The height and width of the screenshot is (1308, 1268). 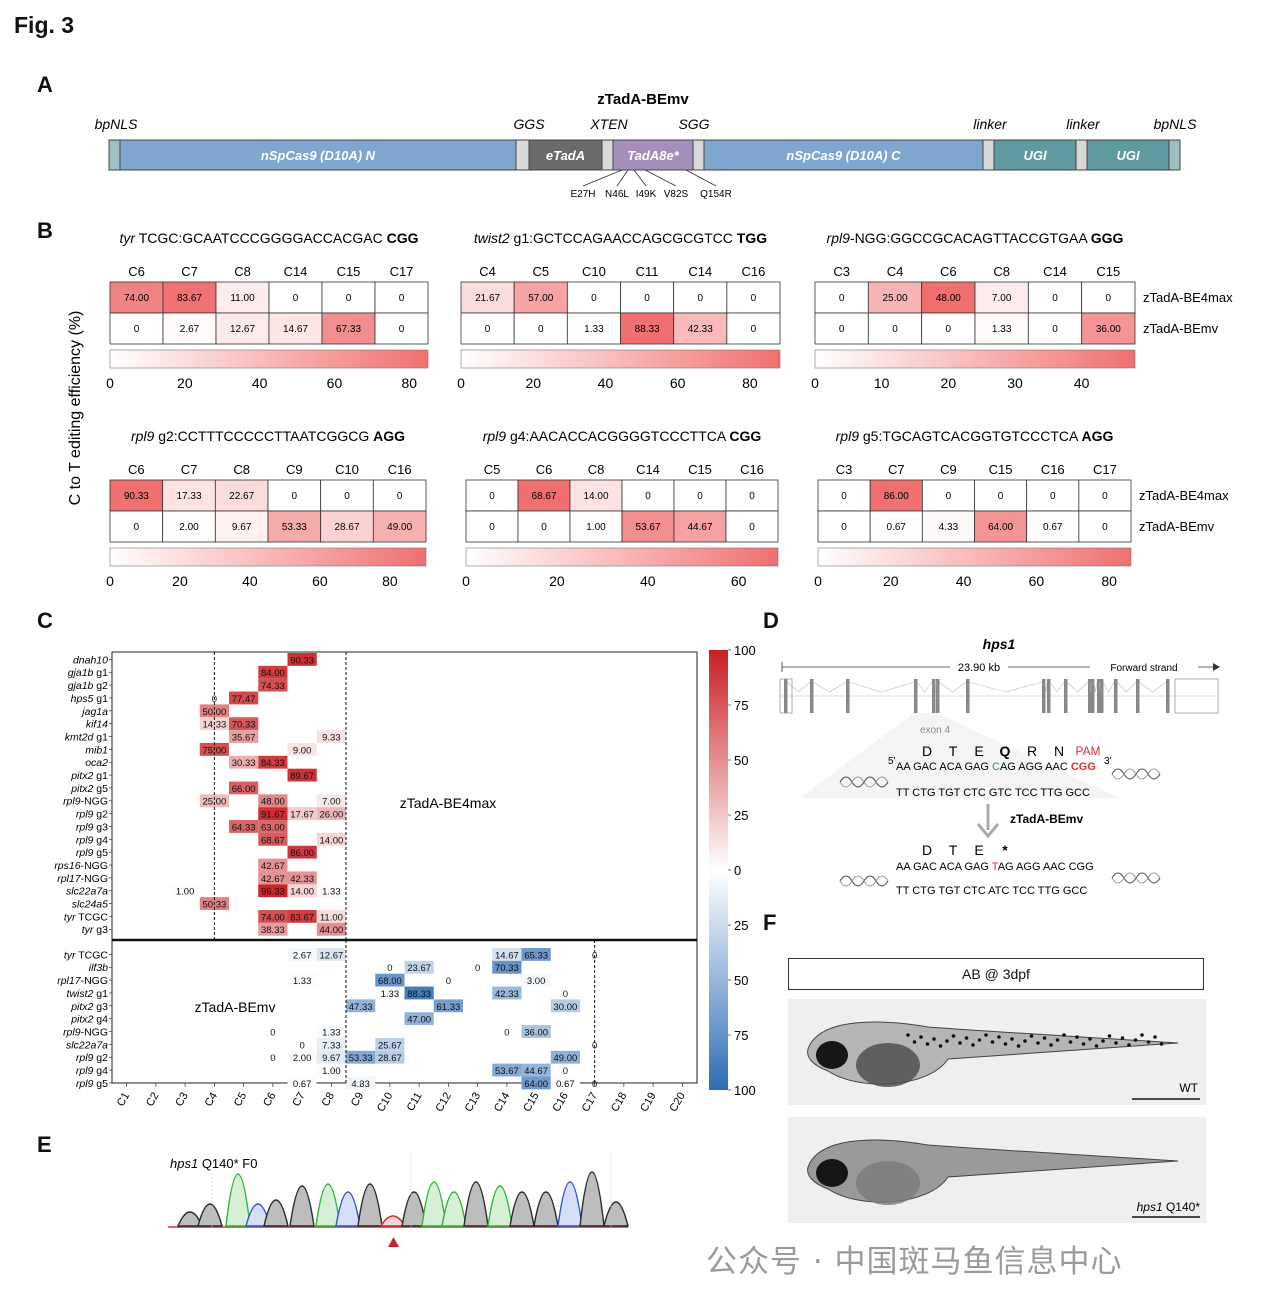 I want to click on larva-eye, so click(x=832, y=1173).